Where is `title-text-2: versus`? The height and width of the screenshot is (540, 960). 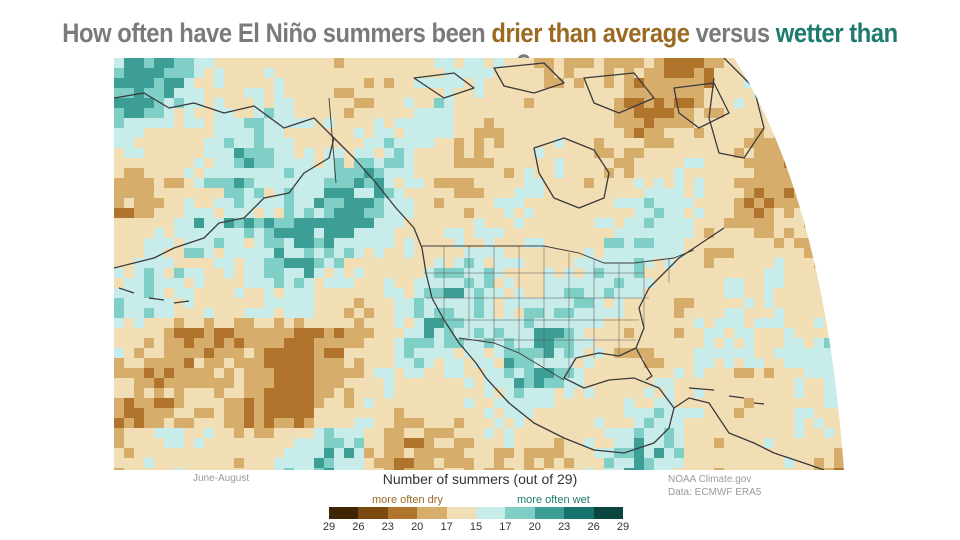 title-text-2: versus is located at coordinates (732, 33).